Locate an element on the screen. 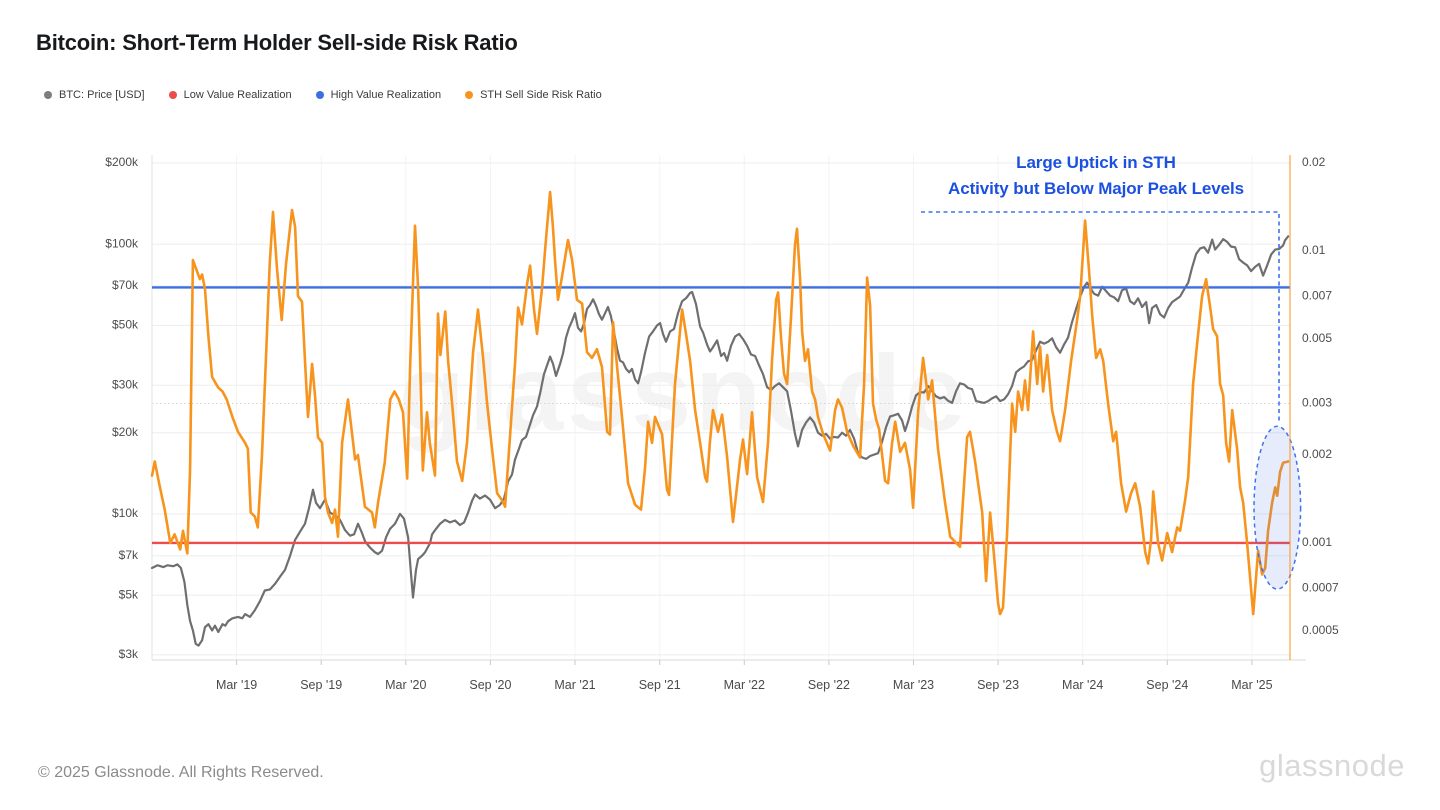 Image resolution: width=1440 pixels, height=810 pixels. right-axis-tick-label: 0.002 is located at coordinates (1317, 454).